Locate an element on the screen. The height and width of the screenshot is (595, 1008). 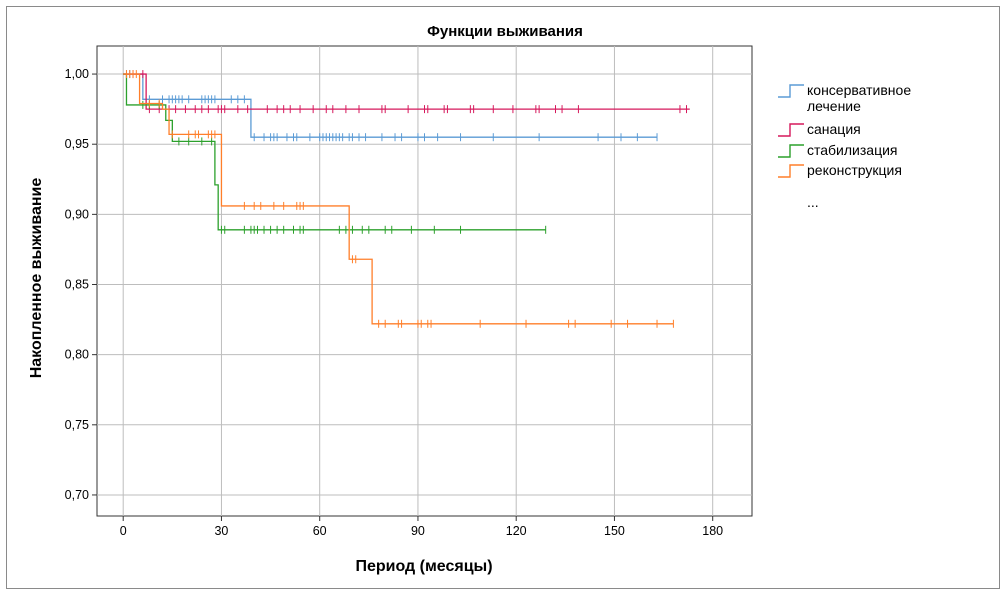
x-axis-title: Период (месяцы) is located at coordinates (423, 566).